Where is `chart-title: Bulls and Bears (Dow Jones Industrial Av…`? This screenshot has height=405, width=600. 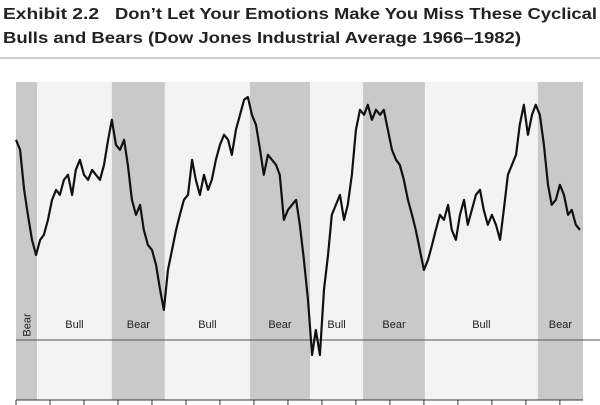 chart-title: Bulls and Bears (Dow Jones Industrial Av… is located at coordinates (262, 38).